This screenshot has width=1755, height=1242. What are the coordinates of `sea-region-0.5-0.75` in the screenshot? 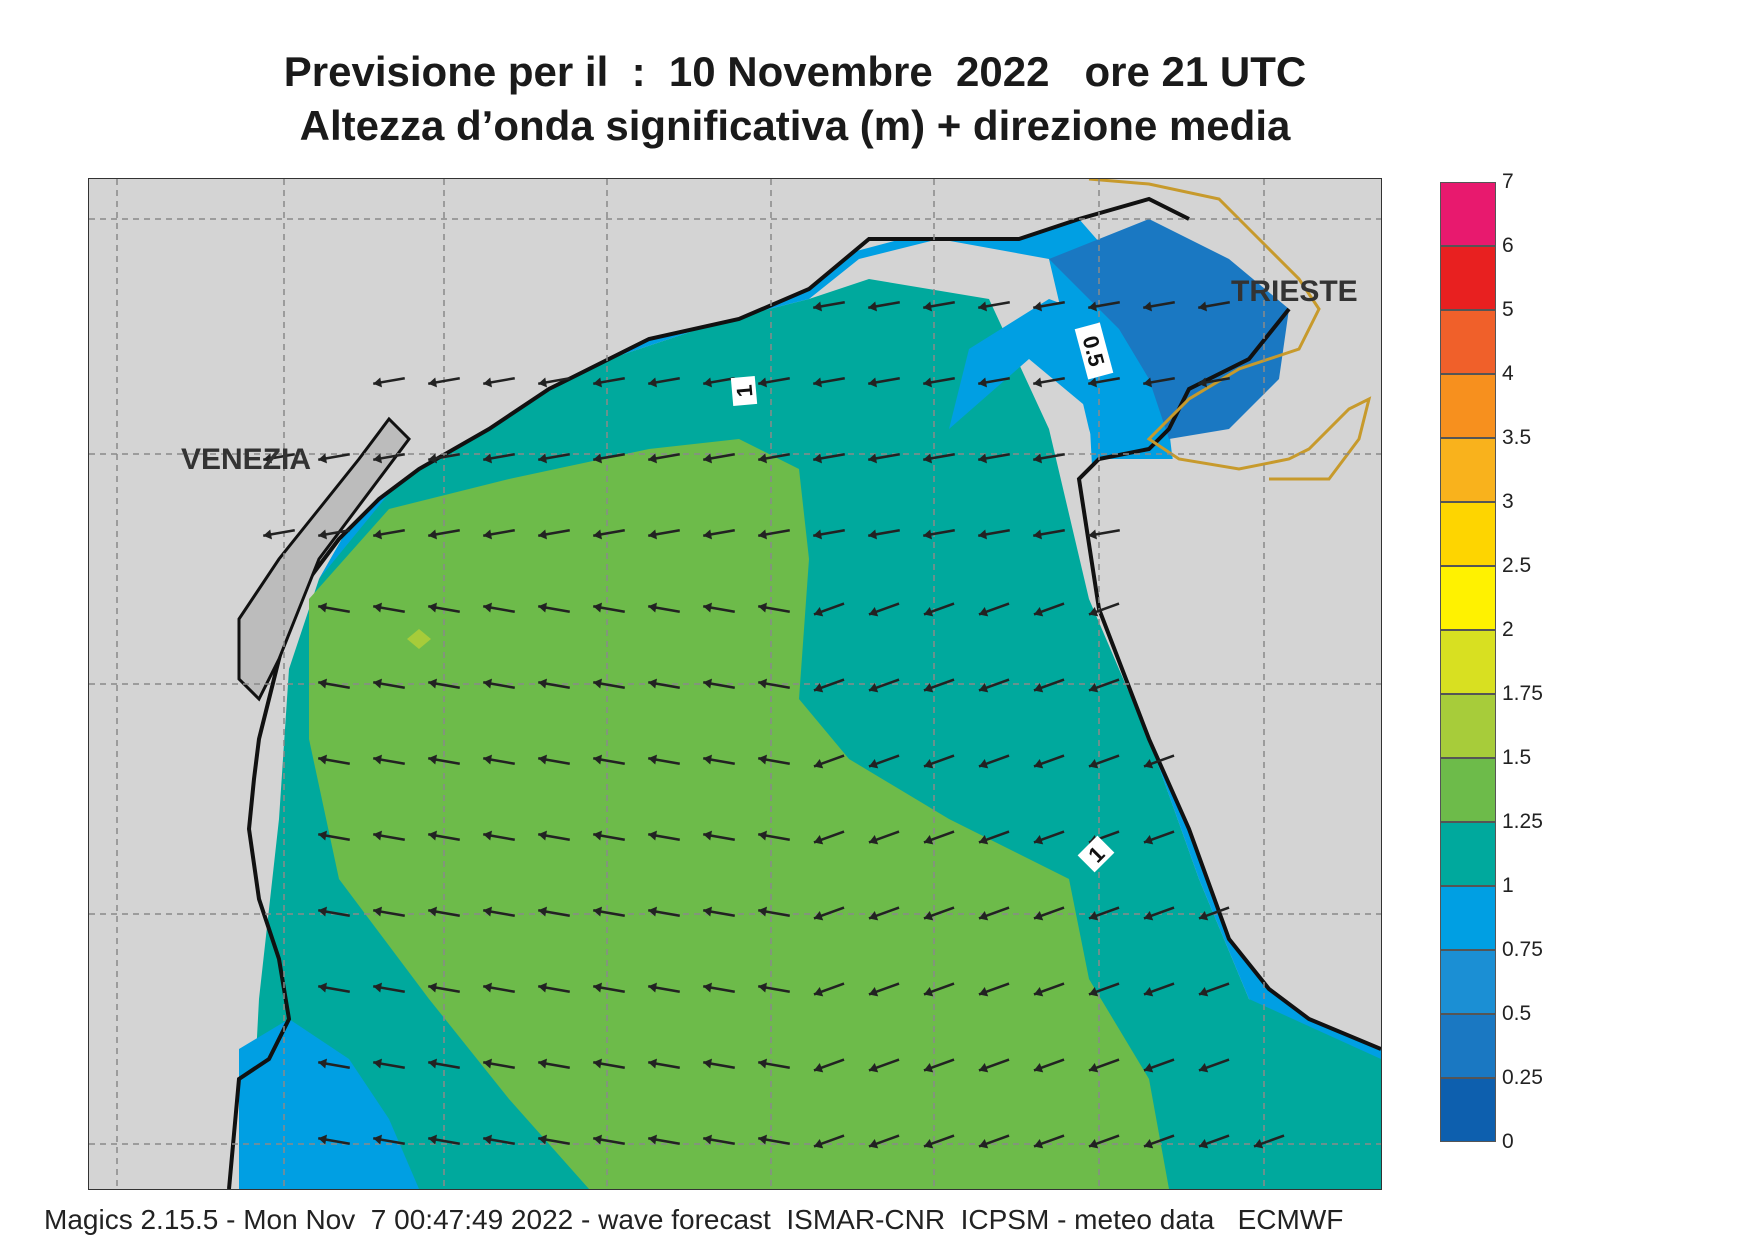 It's located at (1169, 329).